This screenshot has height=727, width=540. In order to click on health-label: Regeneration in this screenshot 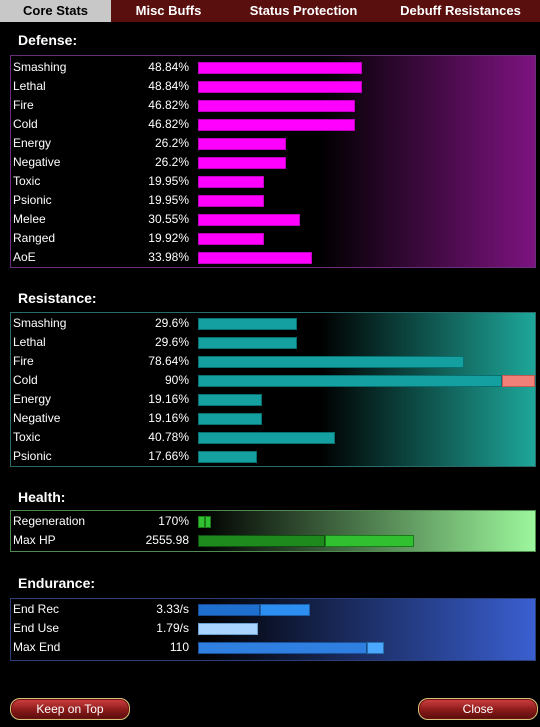, I will do `click(49, 521)`.